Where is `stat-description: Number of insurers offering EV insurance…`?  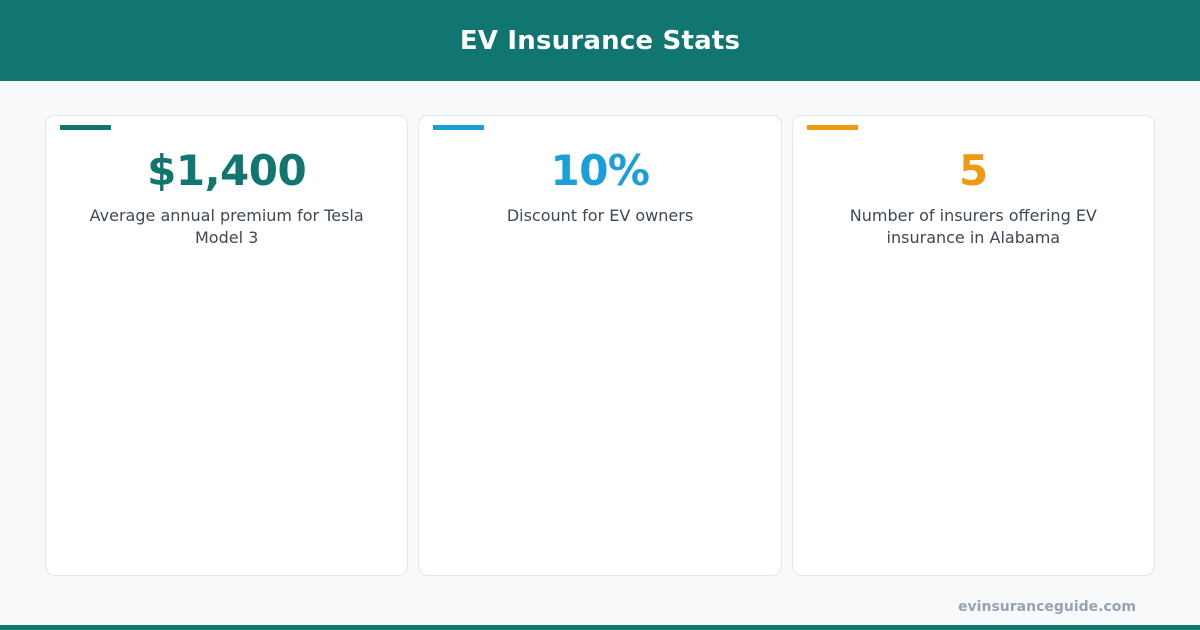
stat-description: Number of insurers offering EV insurance… is located at coordinates (973, 226).